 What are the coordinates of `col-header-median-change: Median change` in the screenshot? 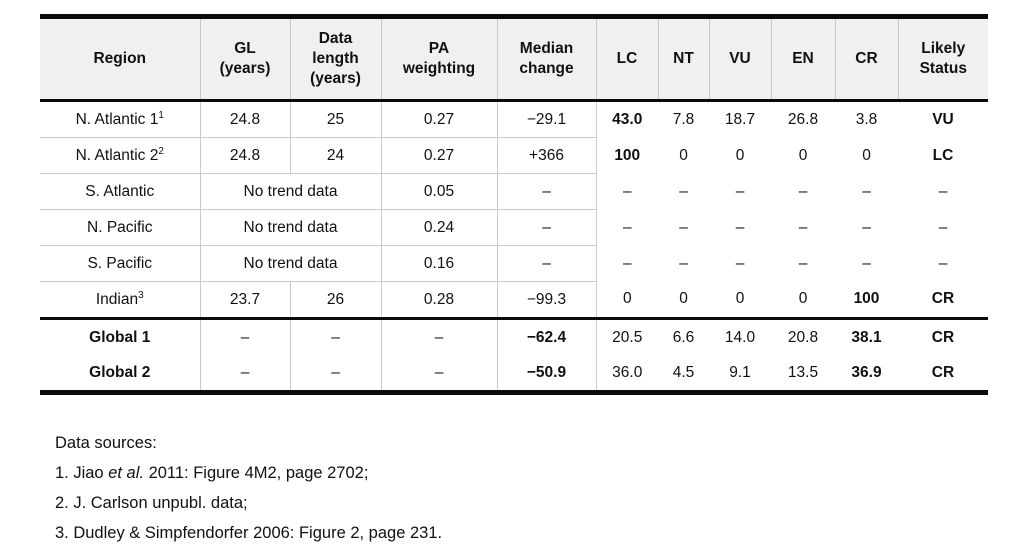 It's located at (547, 59).